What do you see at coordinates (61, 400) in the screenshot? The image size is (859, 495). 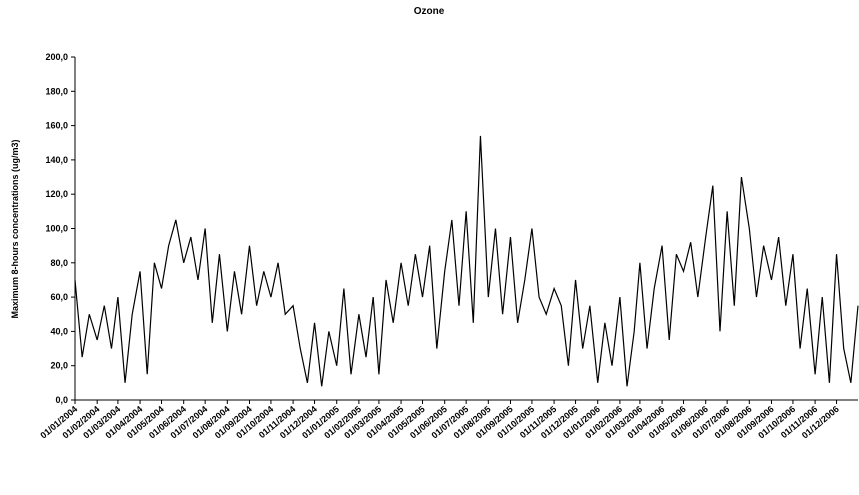 I see `y-tick-label: 0,0` at bounding box center [61, 400].